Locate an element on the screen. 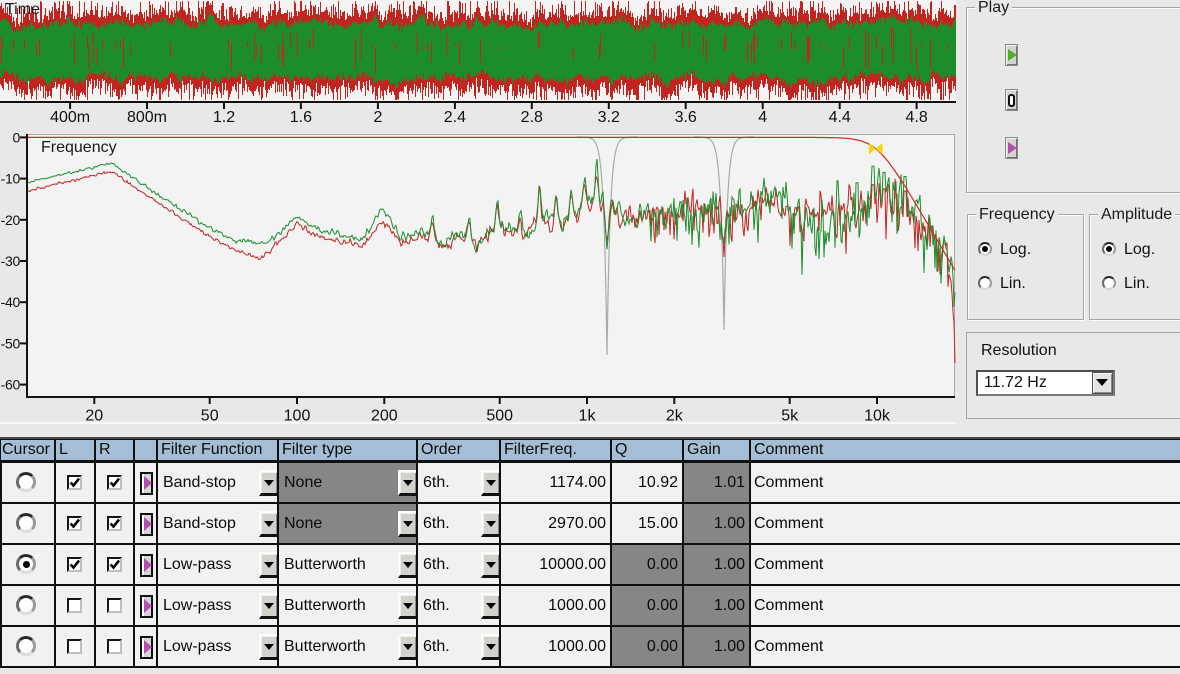 The height and width of the screenshot is (674, 1180). svg-text: 500 is located at coordinates (499, 416).